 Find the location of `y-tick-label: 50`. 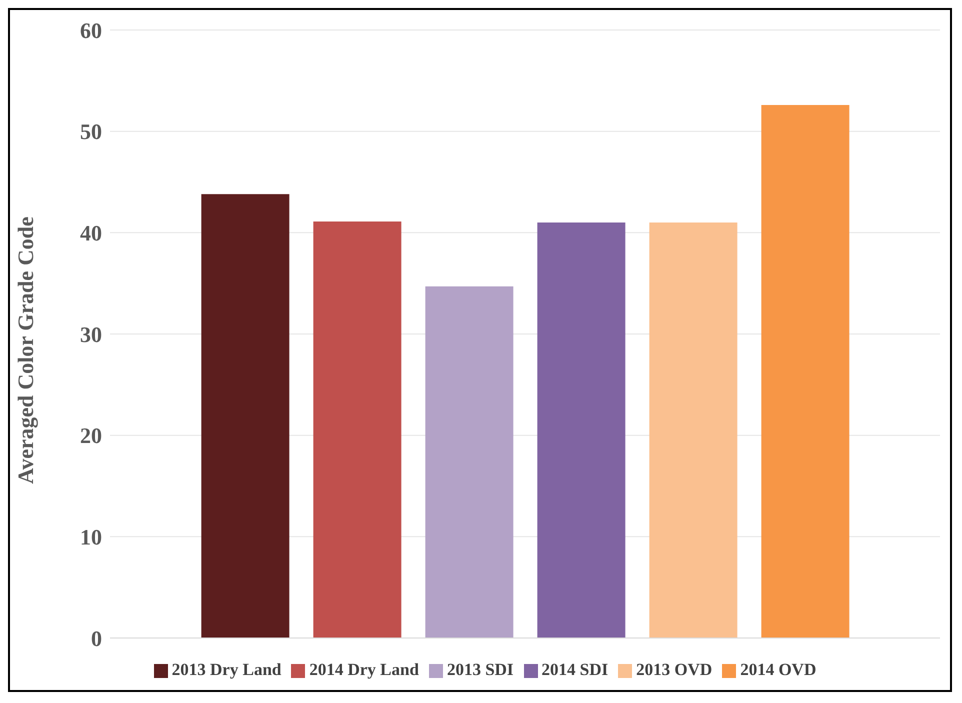

y-tick-label: 50 is located at coordinates (91, 131).